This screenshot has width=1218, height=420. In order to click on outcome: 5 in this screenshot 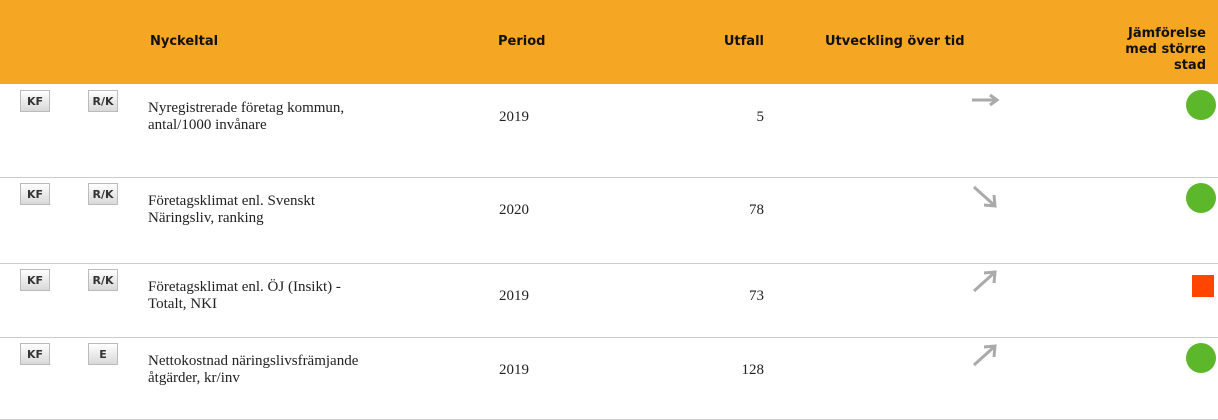, I will do `click(760, 116)`.